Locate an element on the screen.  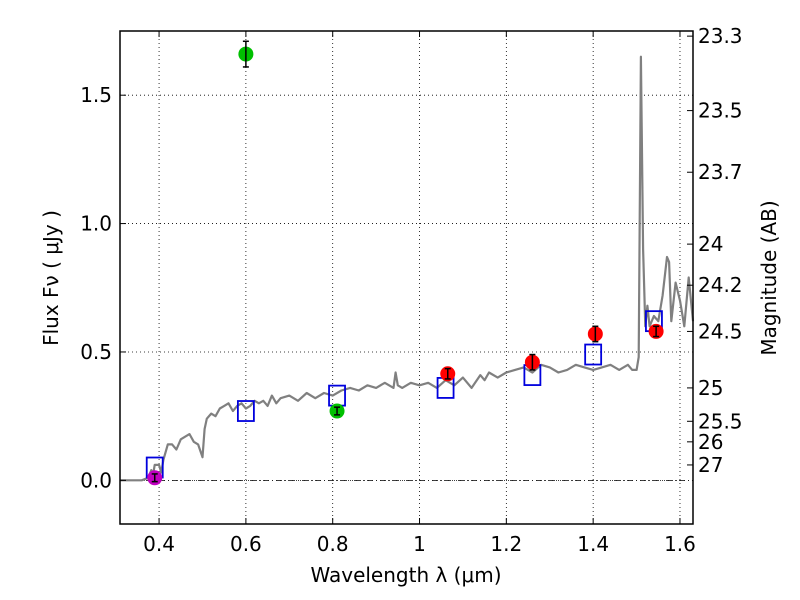
y-right-tick-label: 23.7 is located at coordinates (720, 172).